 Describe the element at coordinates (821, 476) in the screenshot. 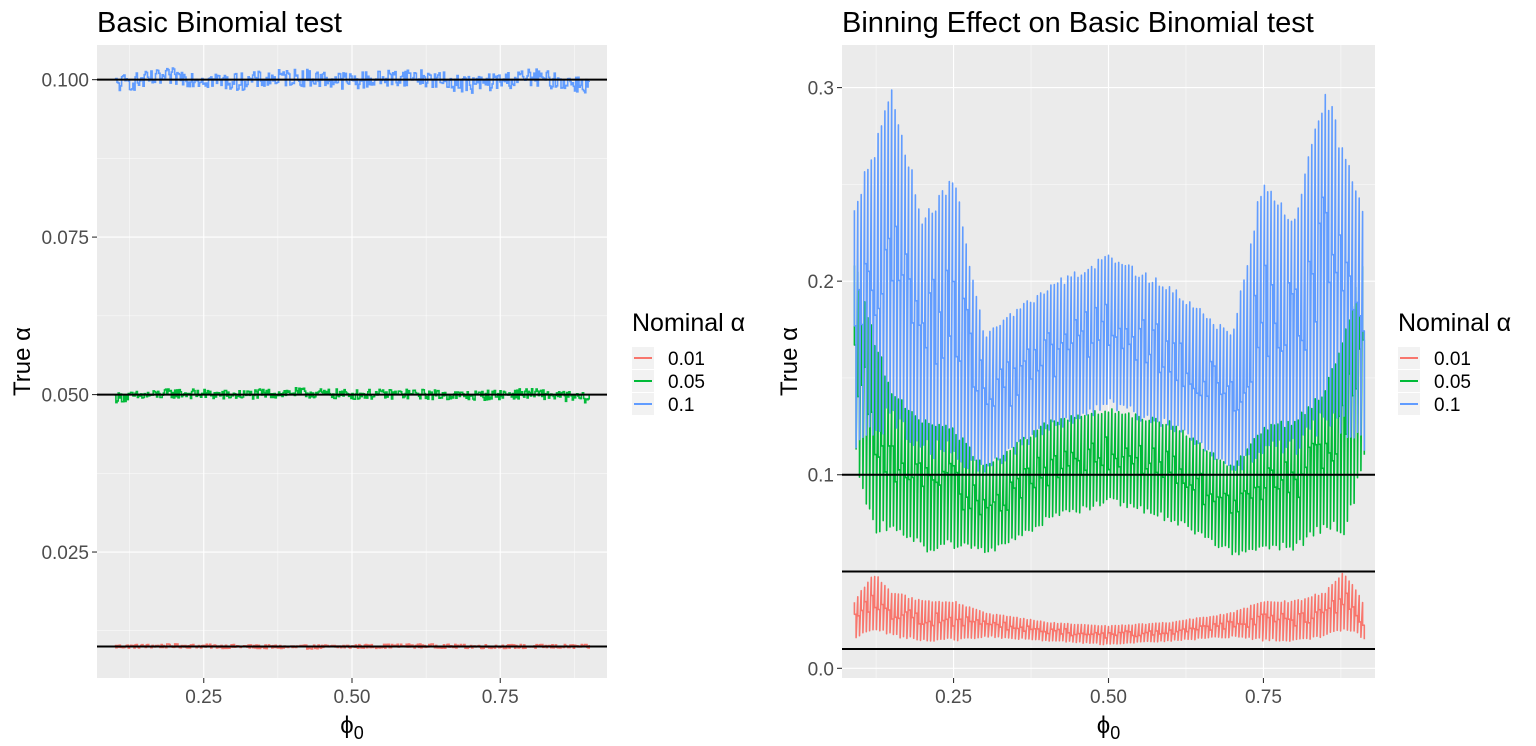

I see `y-tick-label: 0.1` at that location.